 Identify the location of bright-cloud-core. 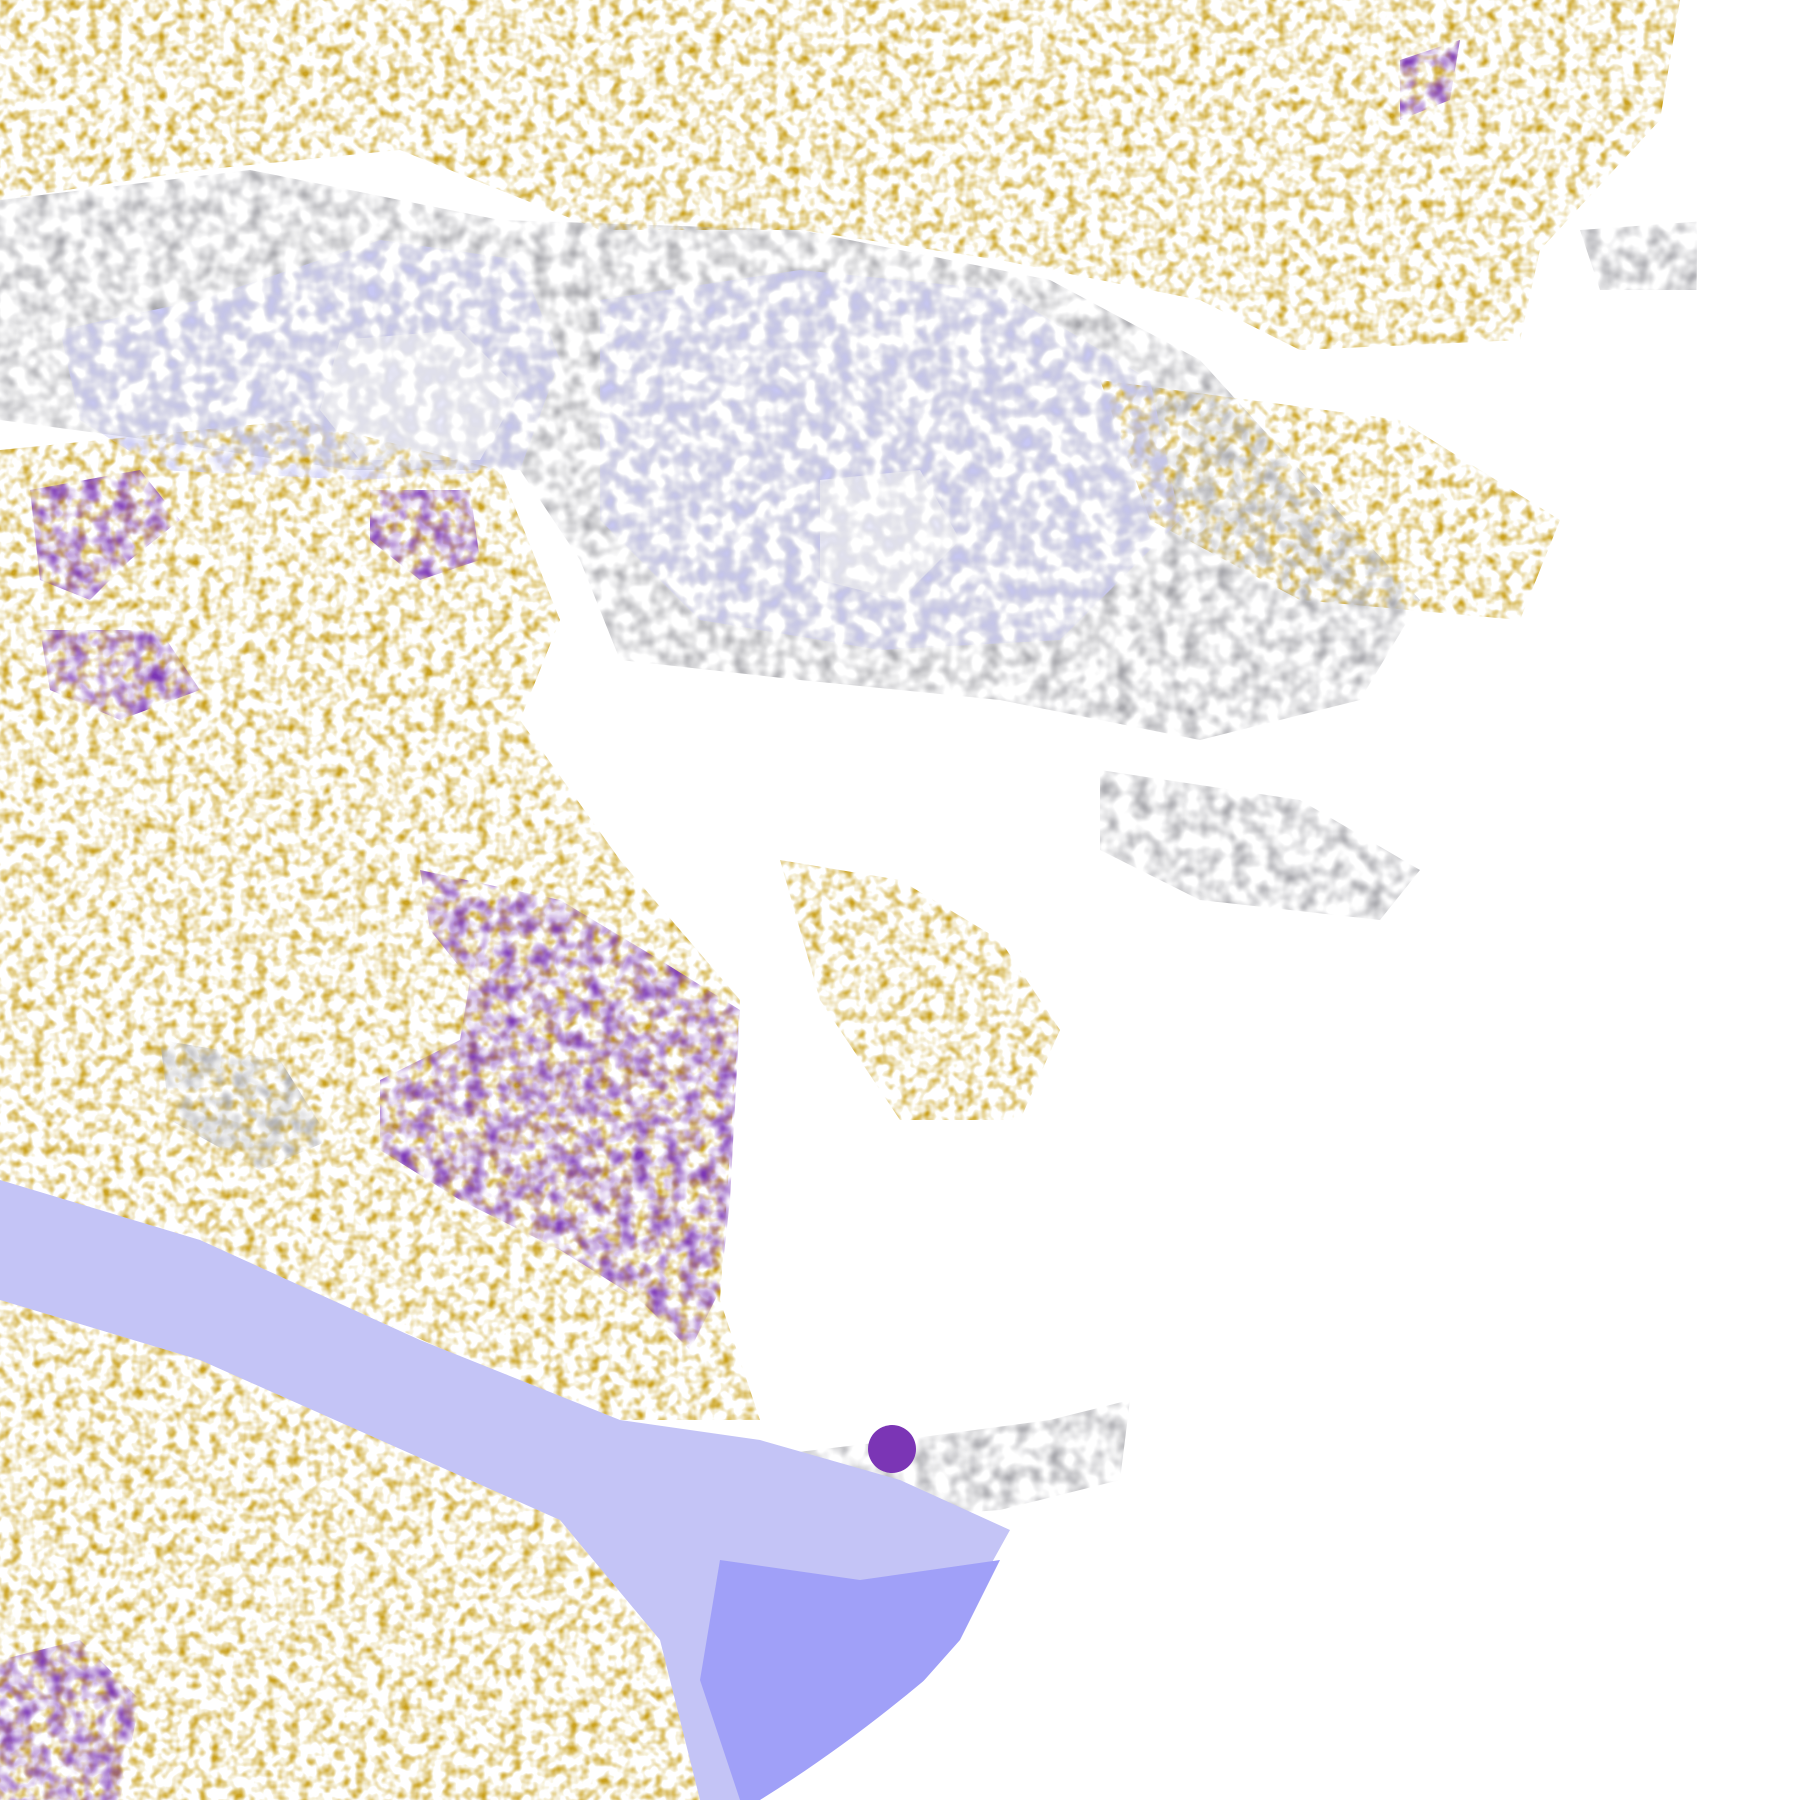
(420, 395).